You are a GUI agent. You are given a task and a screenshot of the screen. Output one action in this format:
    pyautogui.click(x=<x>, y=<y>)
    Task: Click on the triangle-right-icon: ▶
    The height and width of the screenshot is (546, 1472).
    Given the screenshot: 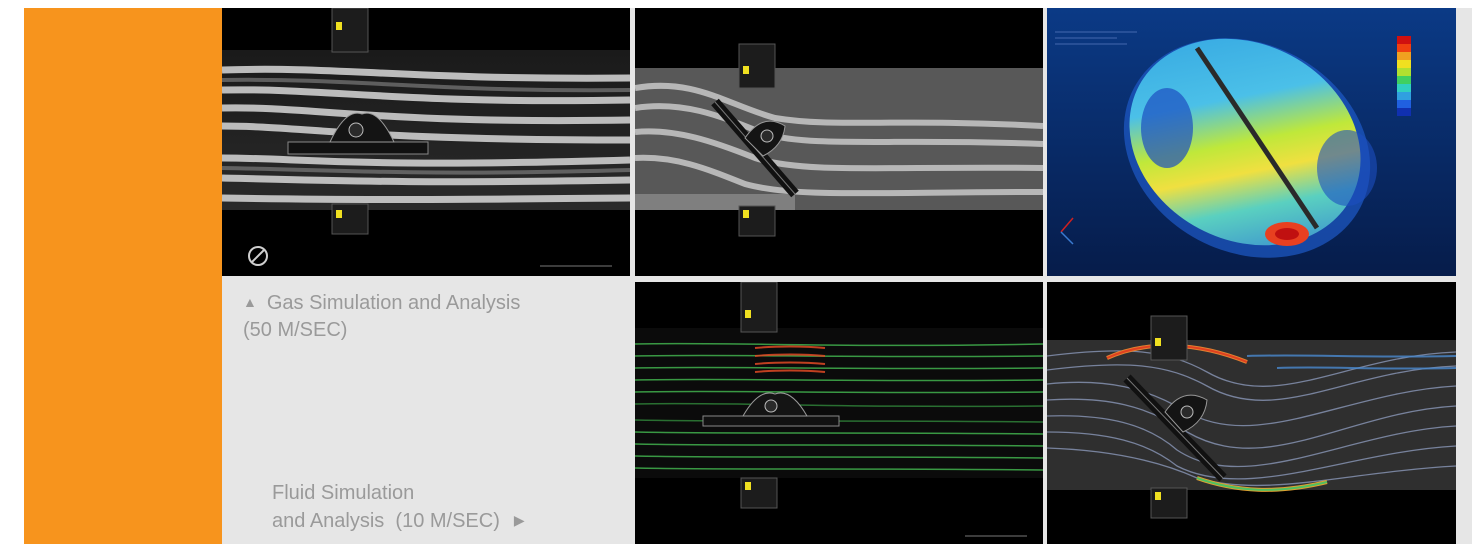 What is the action you would take?
    pyautogui.click(x=519, y=520)
    